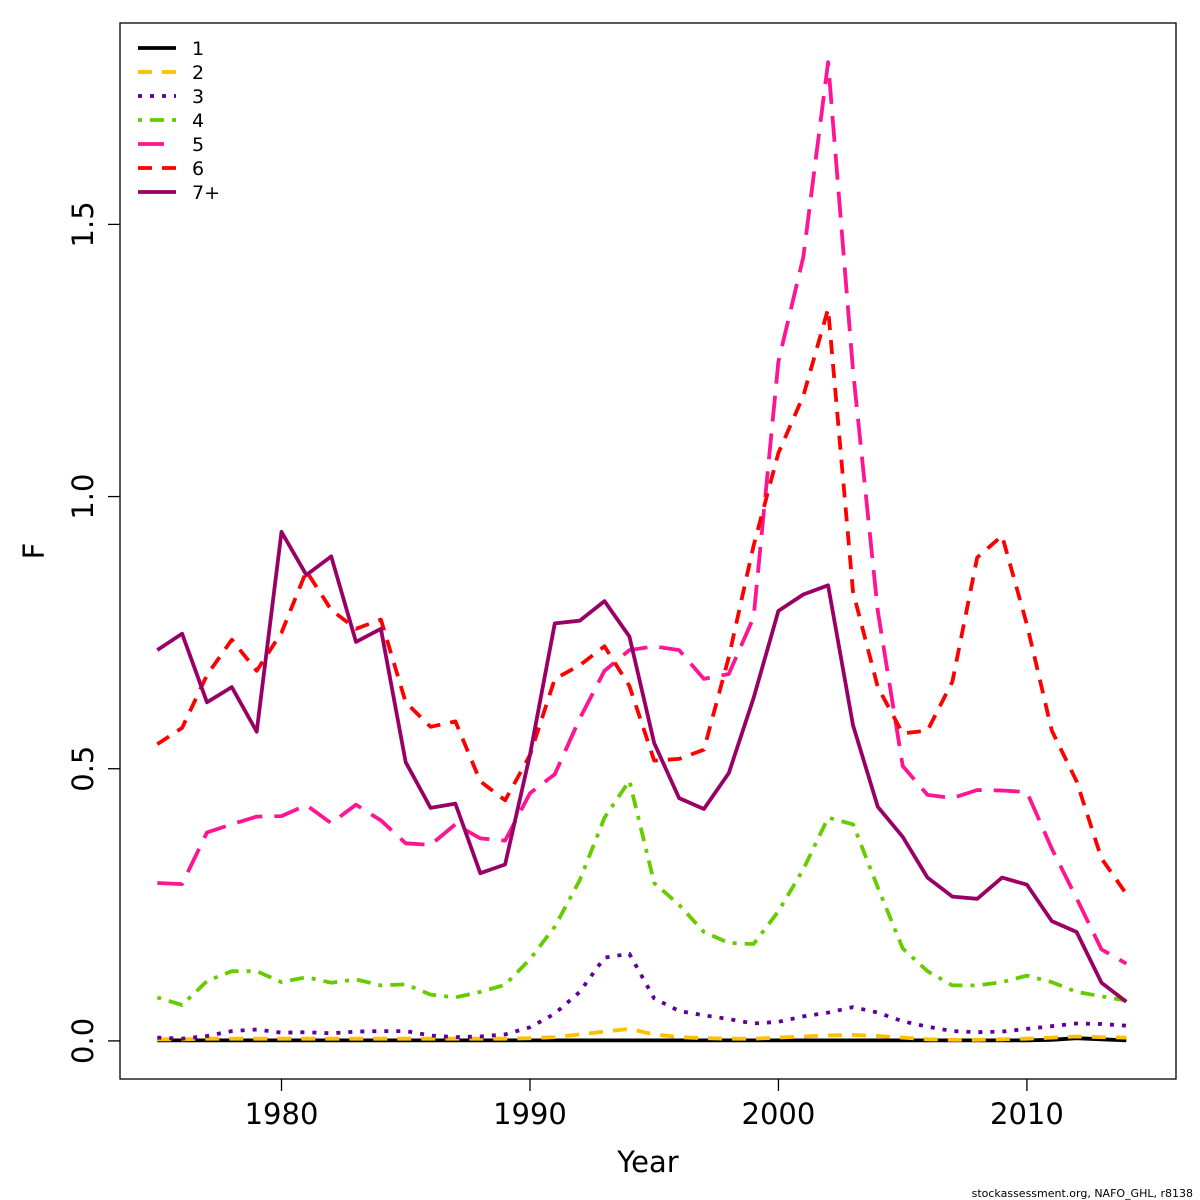 The height and width of the screenshot is (1200, 1200). I want to click on y-tick-label: 1.5, so click(83, 224).